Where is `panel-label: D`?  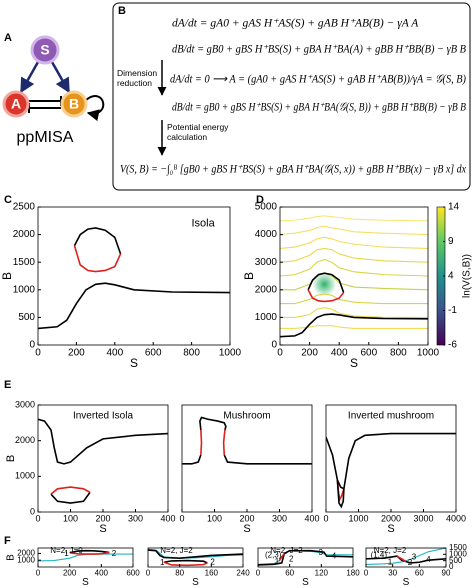
panel-label: D is located at coordinates (260, 200).